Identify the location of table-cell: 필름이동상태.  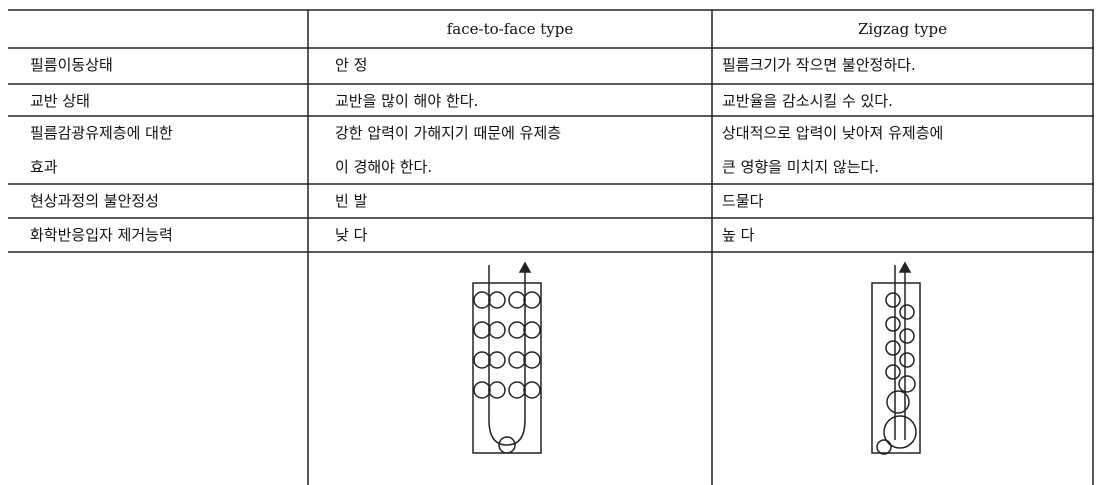
(71, 65).